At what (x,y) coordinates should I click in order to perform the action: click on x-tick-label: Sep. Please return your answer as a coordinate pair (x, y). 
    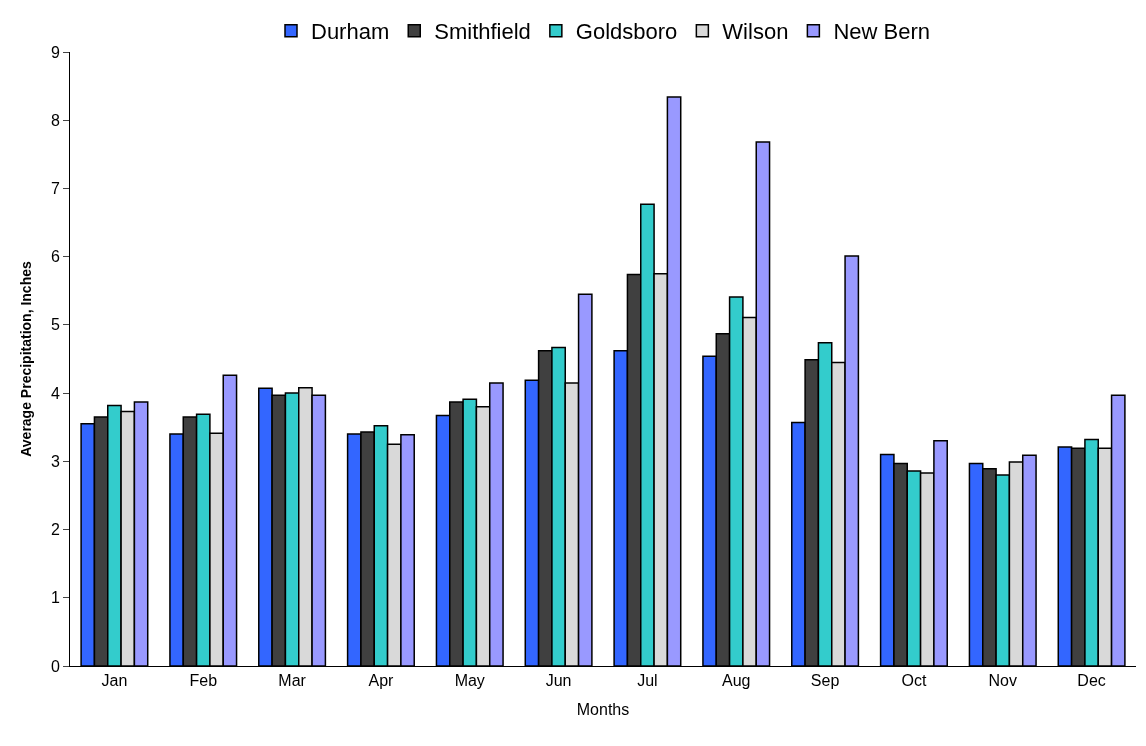
    Looking at the image, I should click on (825, 681).